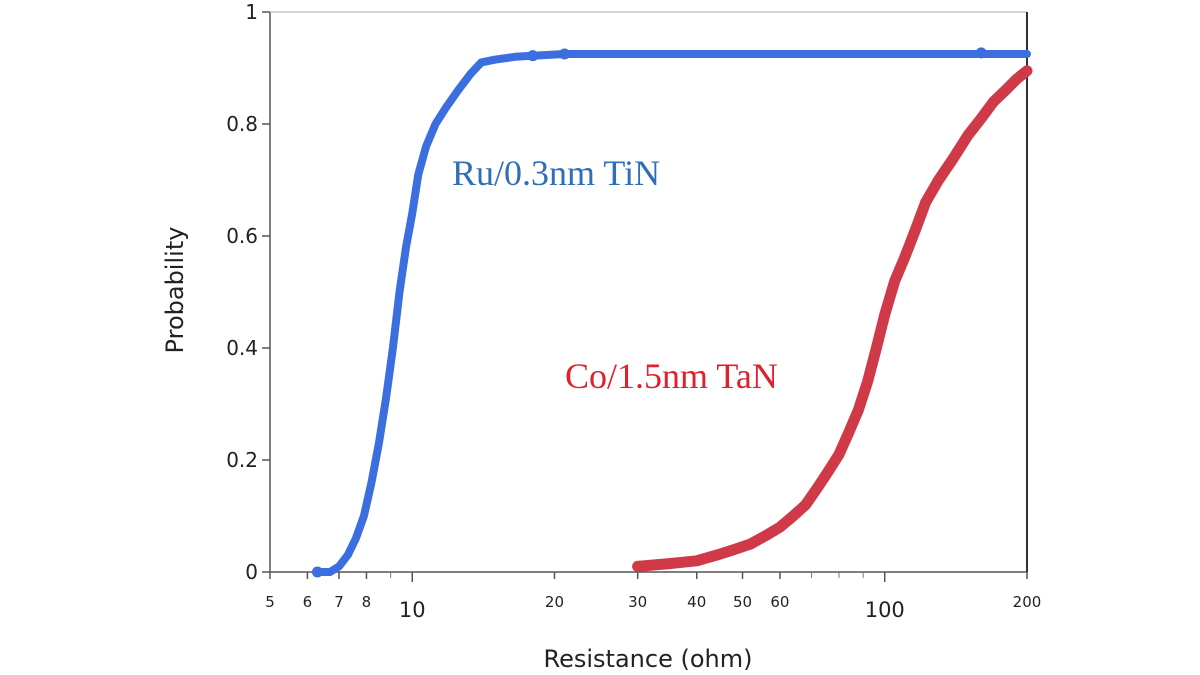 Image resolution: width=1200 pixels, height=675 pixels. Describe the element at coordinates (175, 290) in the screenshot. I see `y-axis-title: Probability` at that location.